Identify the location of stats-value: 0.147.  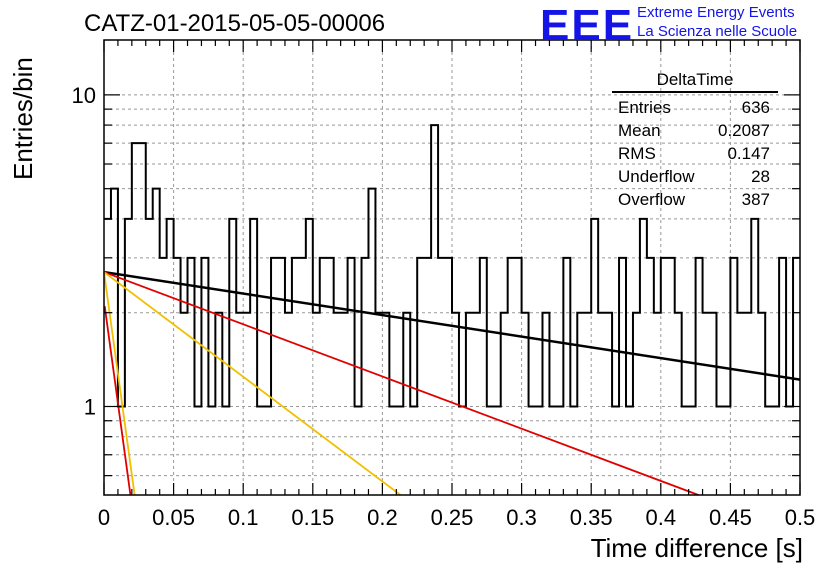
(748, 153).